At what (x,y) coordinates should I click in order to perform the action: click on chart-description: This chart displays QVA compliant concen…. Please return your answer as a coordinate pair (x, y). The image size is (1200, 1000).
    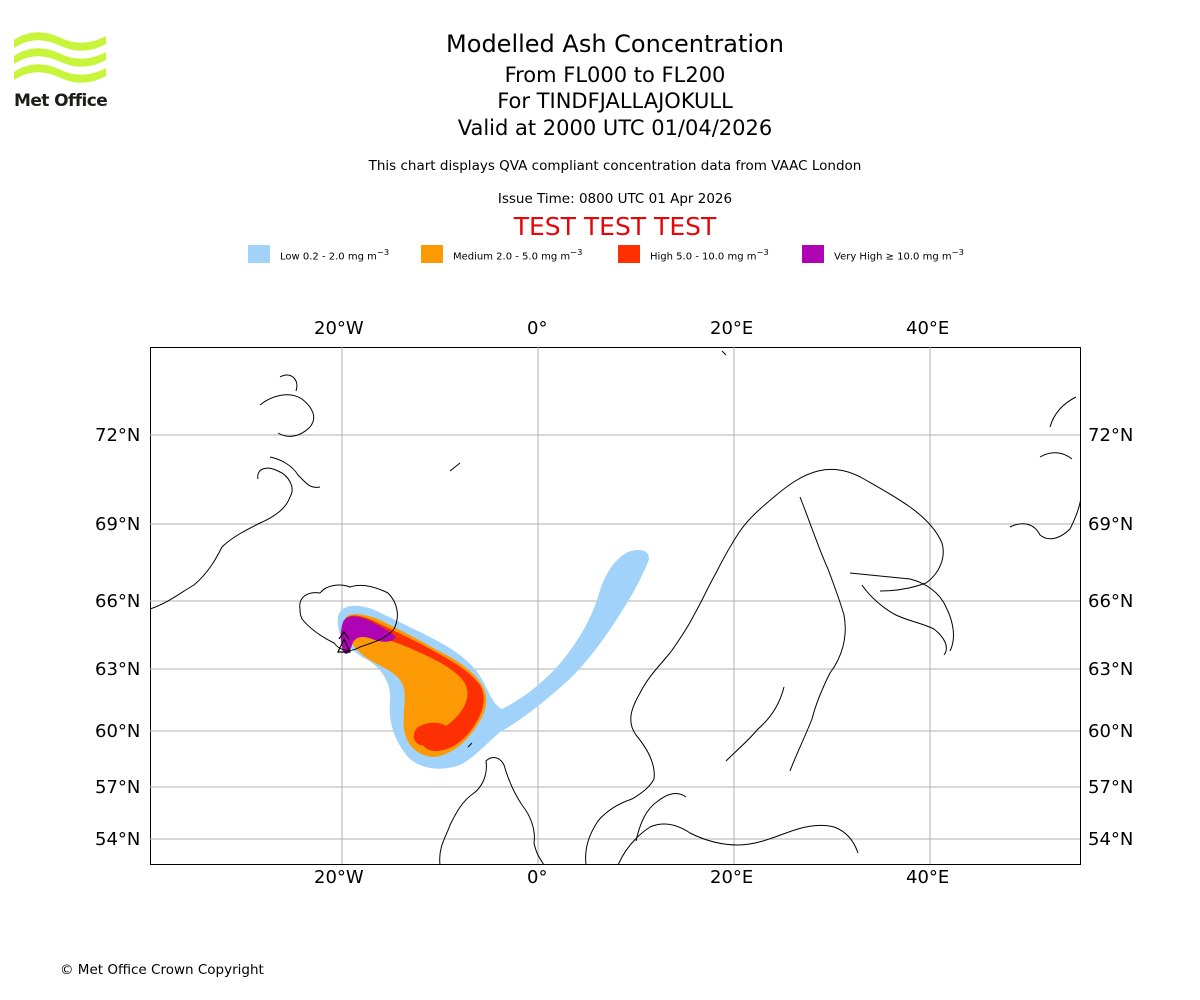
    Looking at the image, I should click on (615, 166).